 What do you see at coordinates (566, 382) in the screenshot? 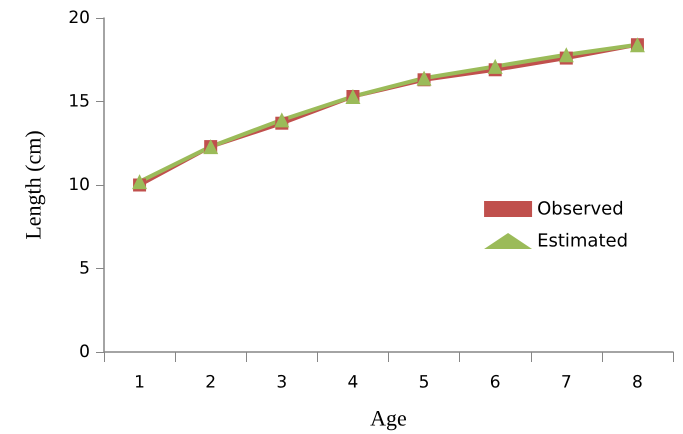
I see `x-tick-label: 7` at bounding box center [566, 382].